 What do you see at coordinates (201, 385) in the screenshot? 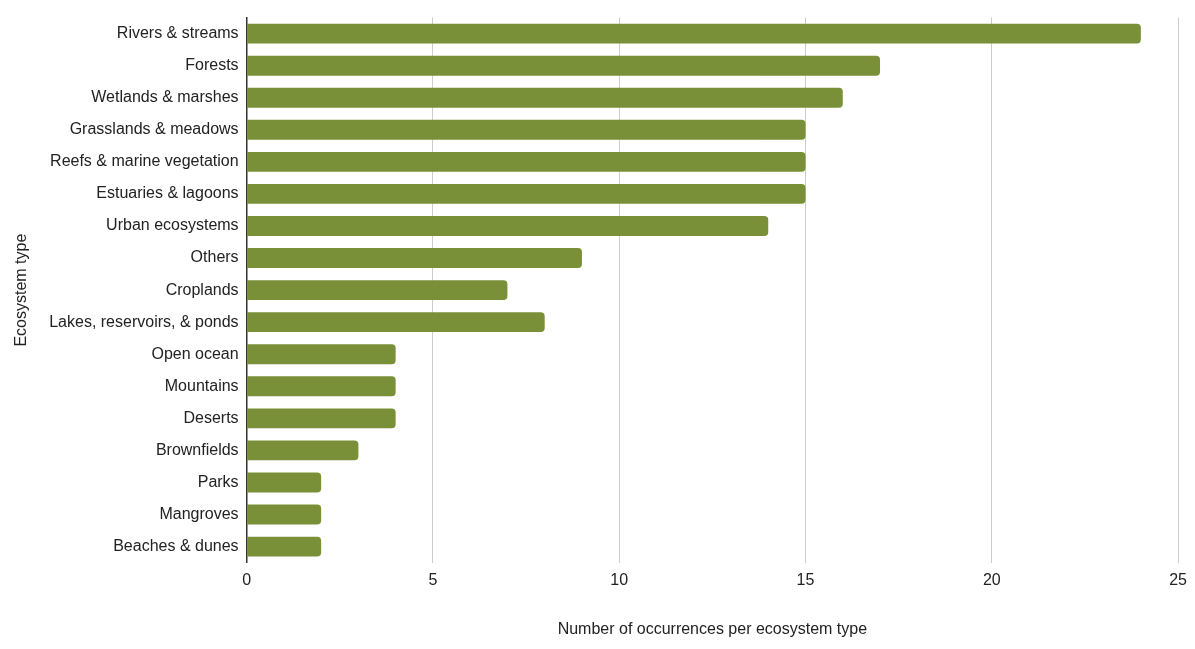
I see `y-tick-label: Mountains` at bounding box center [201, 385].